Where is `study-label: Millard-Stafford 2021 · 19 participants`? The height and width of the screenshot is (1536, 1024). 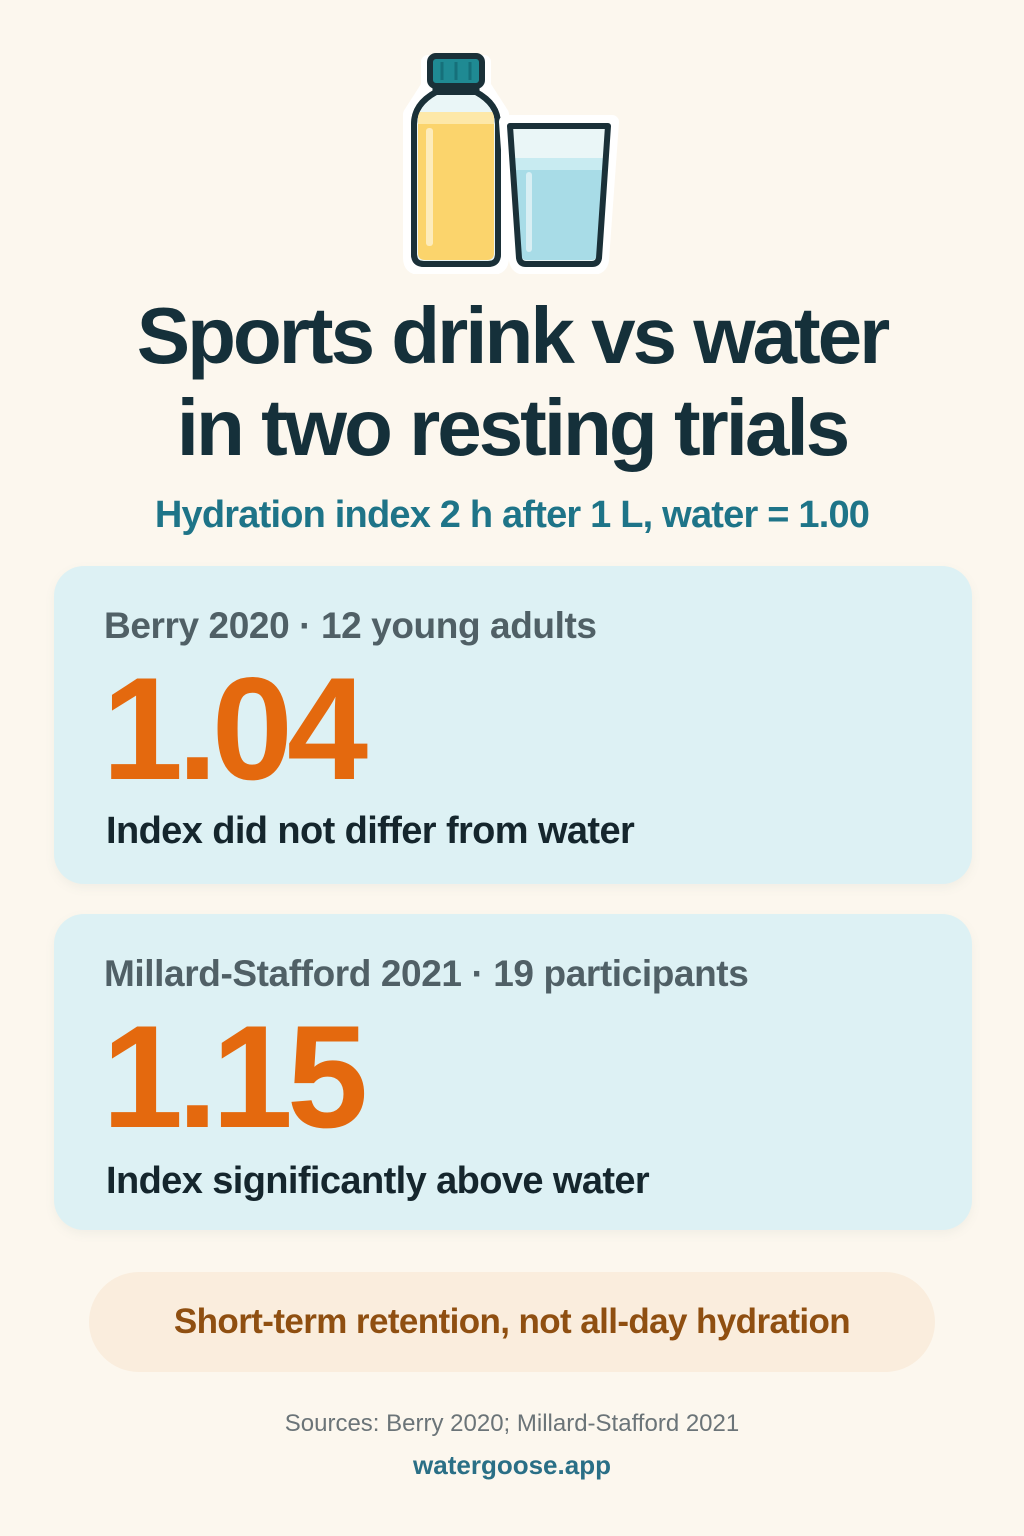 study-label: Millard-Stafford 2021 · 19 participants is located at coordinates (426, 973).